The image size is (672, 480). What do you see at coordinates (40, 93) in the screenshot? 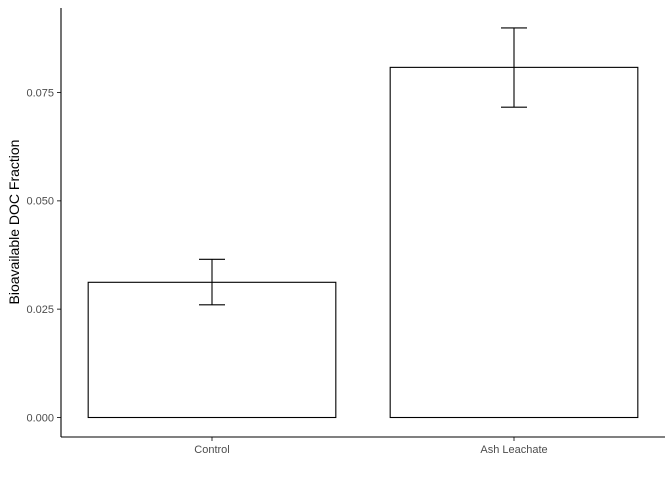
I see `y-tick-label: 0.075` at bounding box center [40, 93].